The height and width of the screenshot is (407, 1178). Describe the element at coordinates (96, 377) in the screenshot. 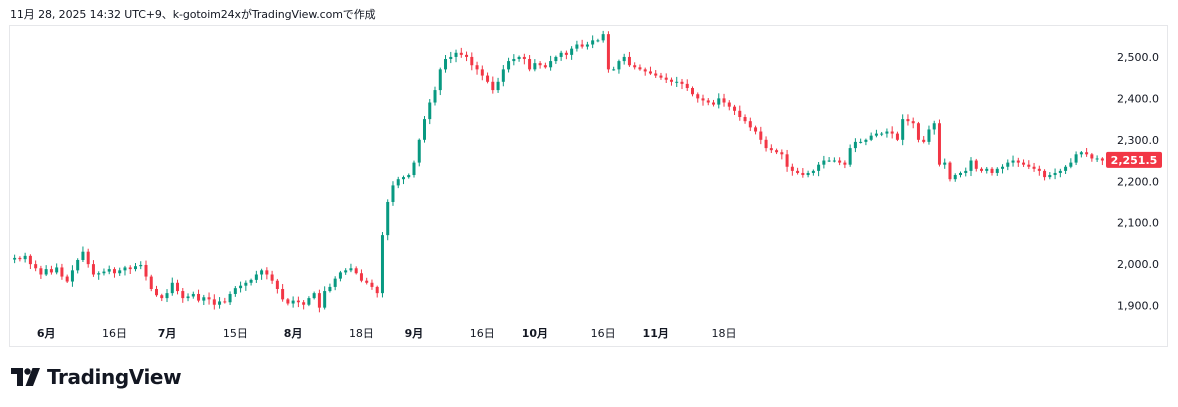

I see `tradingview-logo: TradingView` at that location.